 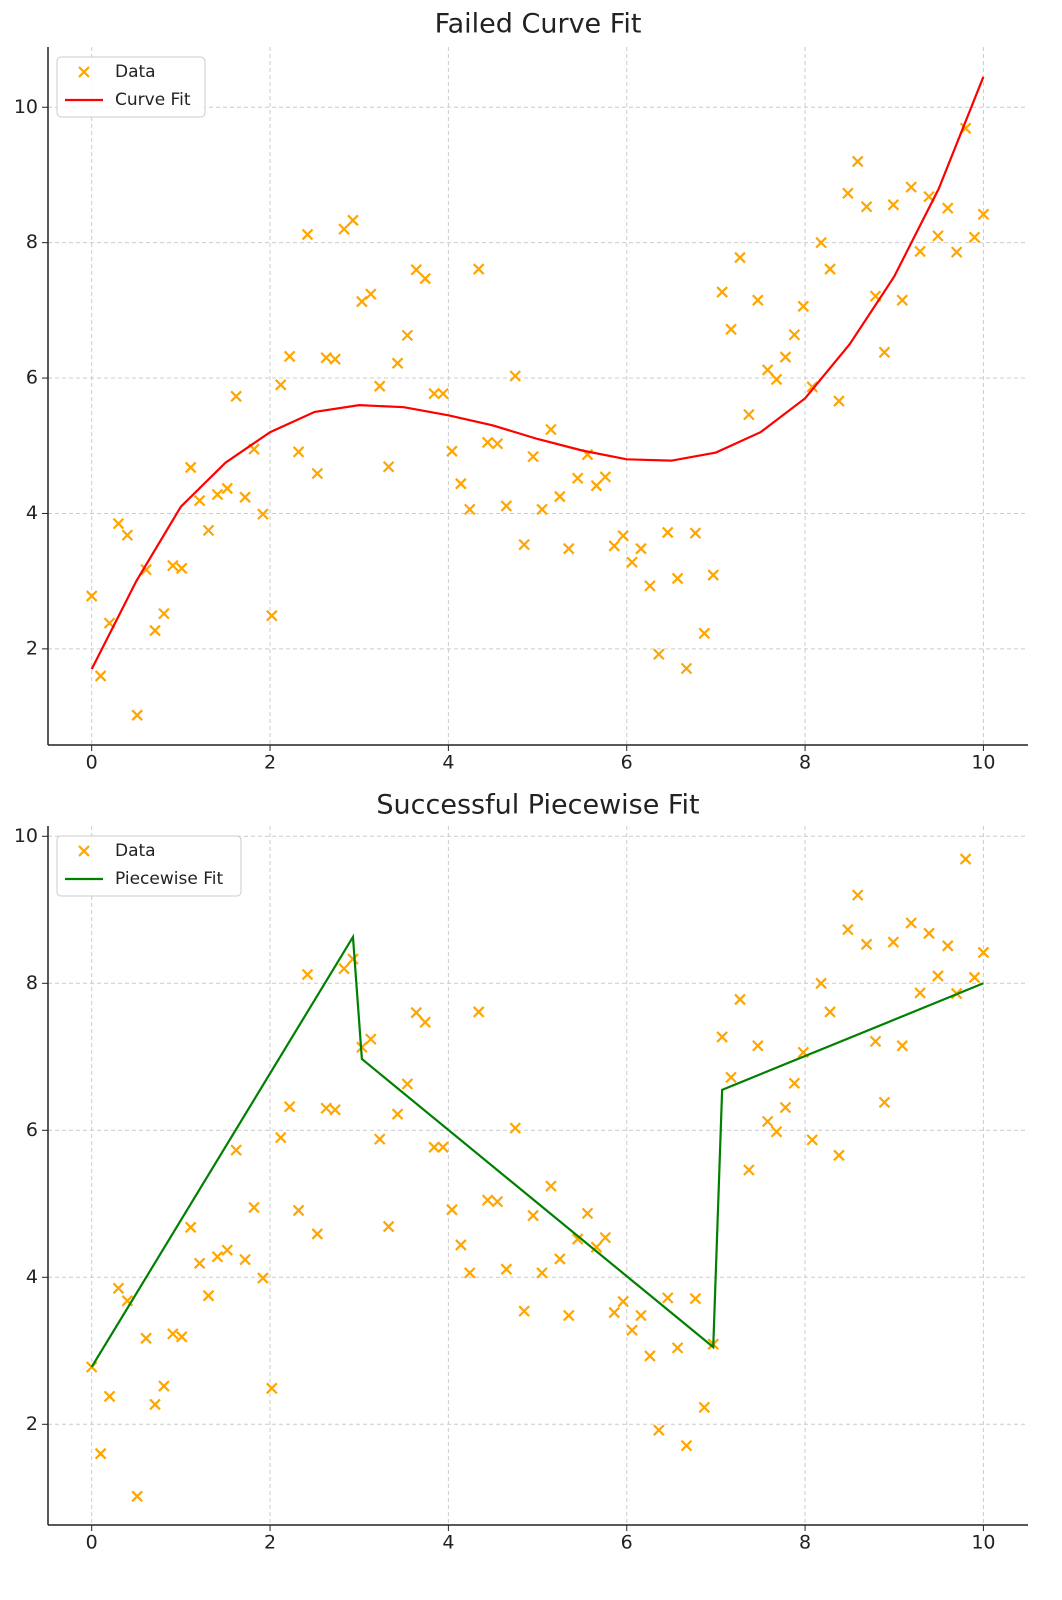 I want to click on y-tick-label: 10, so click(x=26, y=836).